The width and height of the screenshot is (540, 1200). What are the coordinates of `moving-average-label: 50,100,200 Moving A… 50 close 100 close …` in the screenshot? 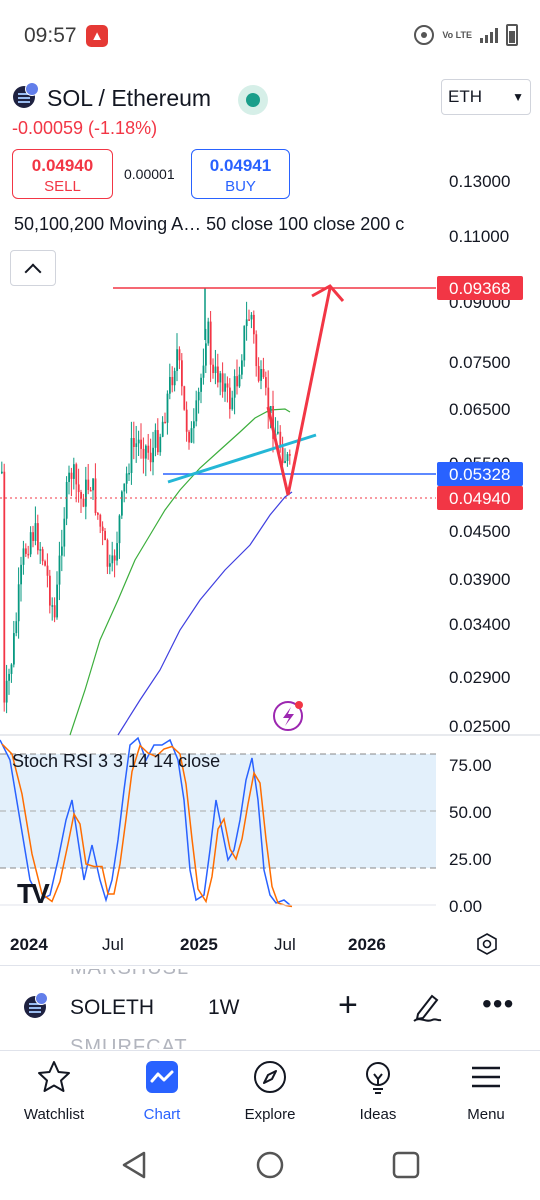 It's located at (209, 224).